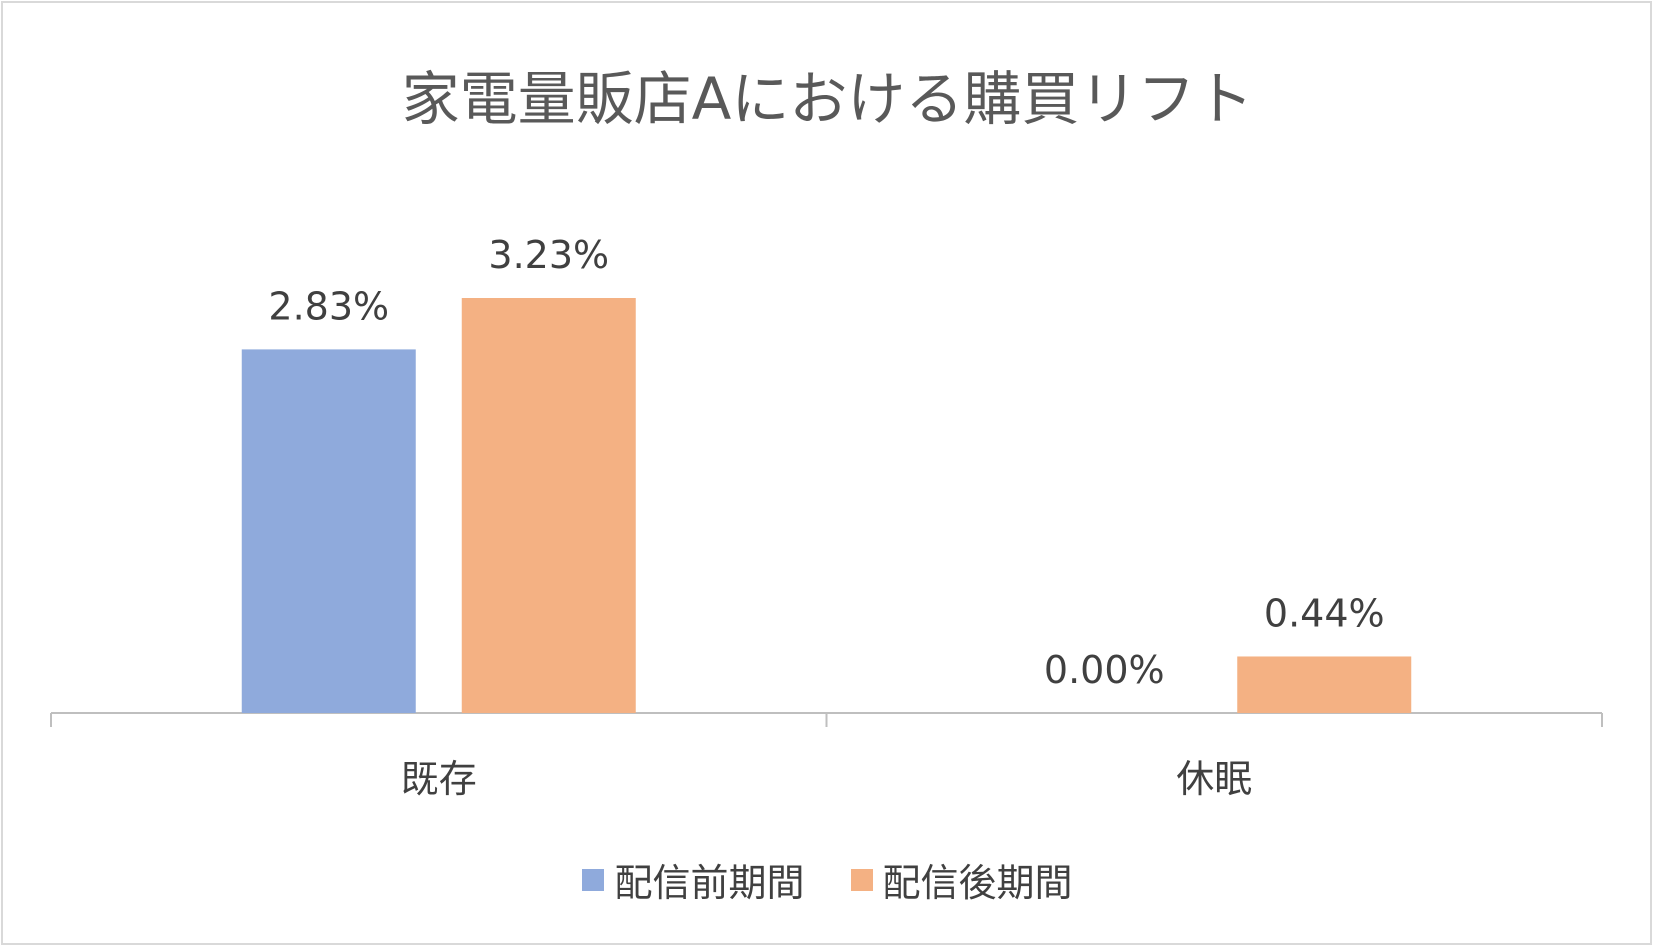  Describe the element at coordinates (827, 879) in the screenshot. I see `legend: 配信前期間 配信後期間` at that location.